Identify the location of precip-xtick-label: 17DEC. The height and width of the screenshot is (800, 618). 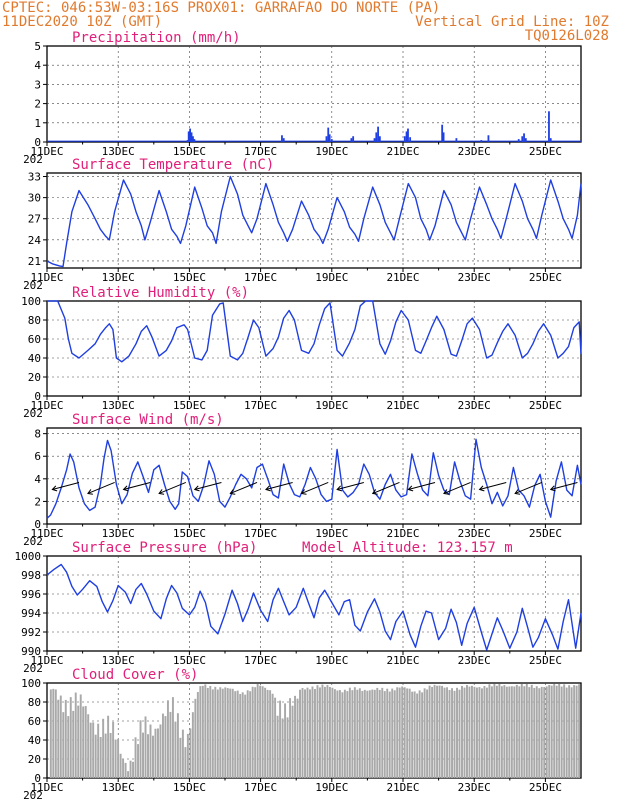
(260, 151).